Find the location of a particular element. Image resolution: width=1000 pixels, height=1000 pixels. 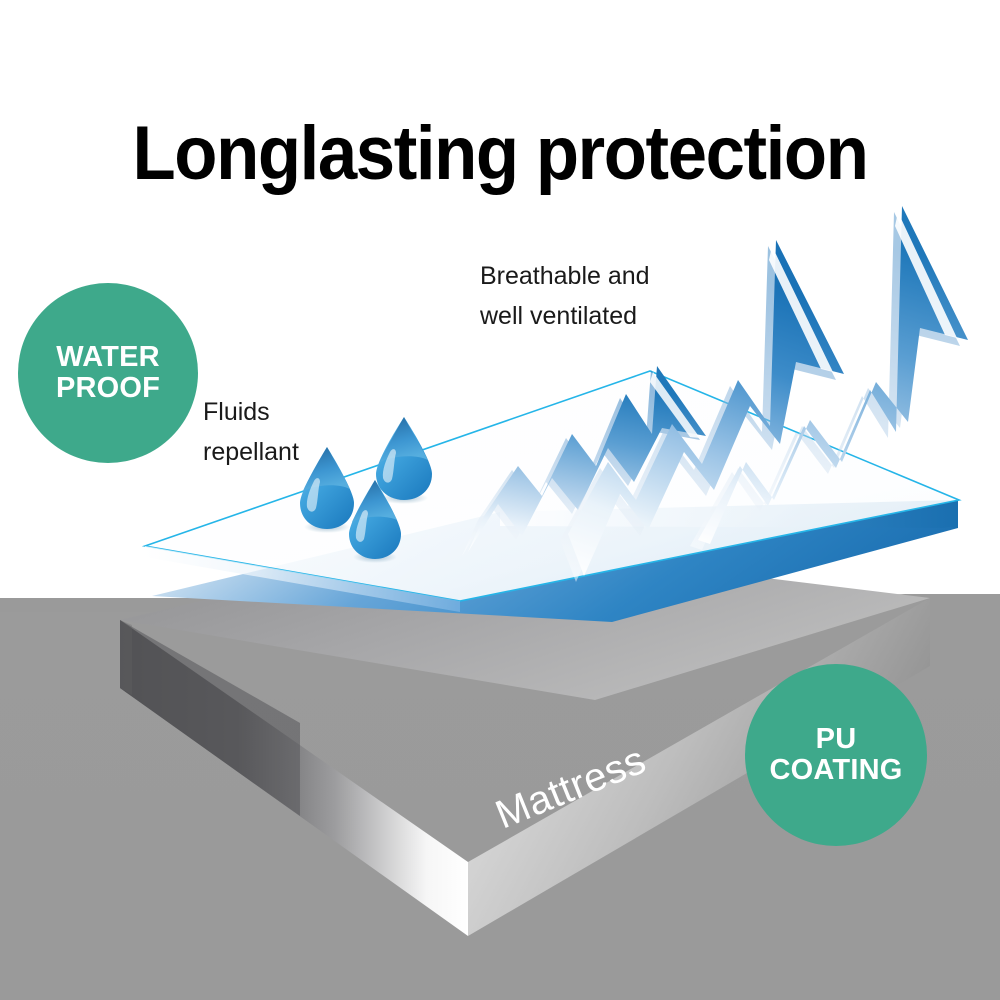

badge-pu-coating: PU COATING is located at coordinates (836, 755).